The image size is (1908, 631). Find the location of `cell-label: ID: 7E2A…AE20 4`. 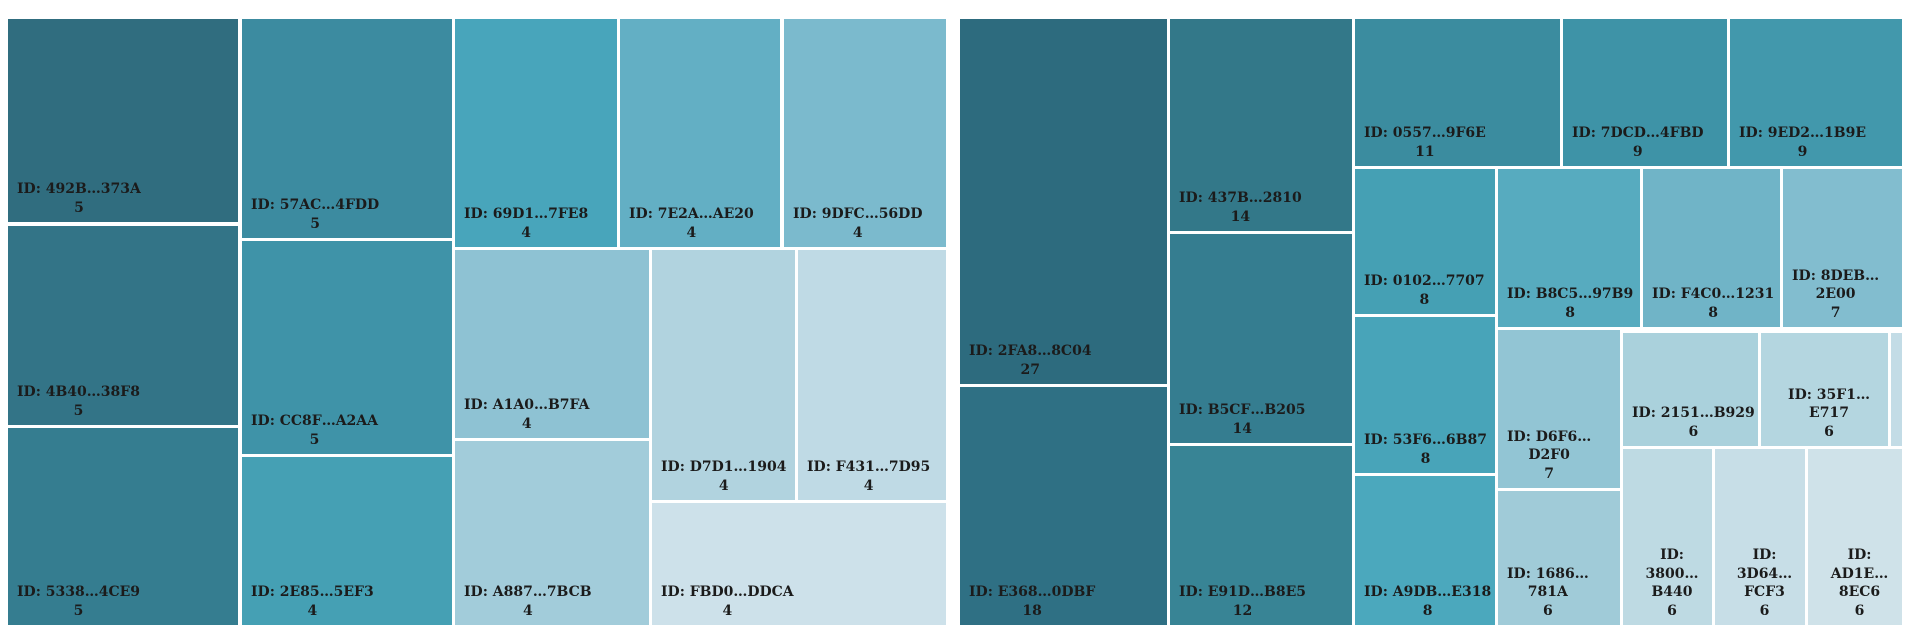

cell-label: ID: 7E2A…AE20 4 is located at coordinates (691, 223).